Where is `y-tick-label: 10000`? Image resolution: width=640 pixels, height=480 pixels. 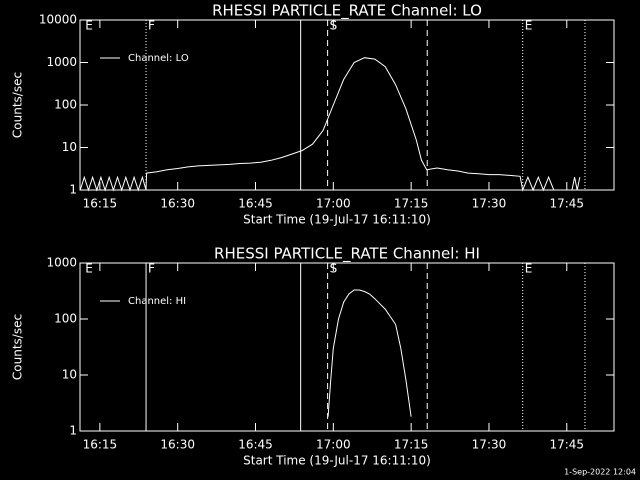
y-tick-label: 10000 is located at coordinates (58, 20).